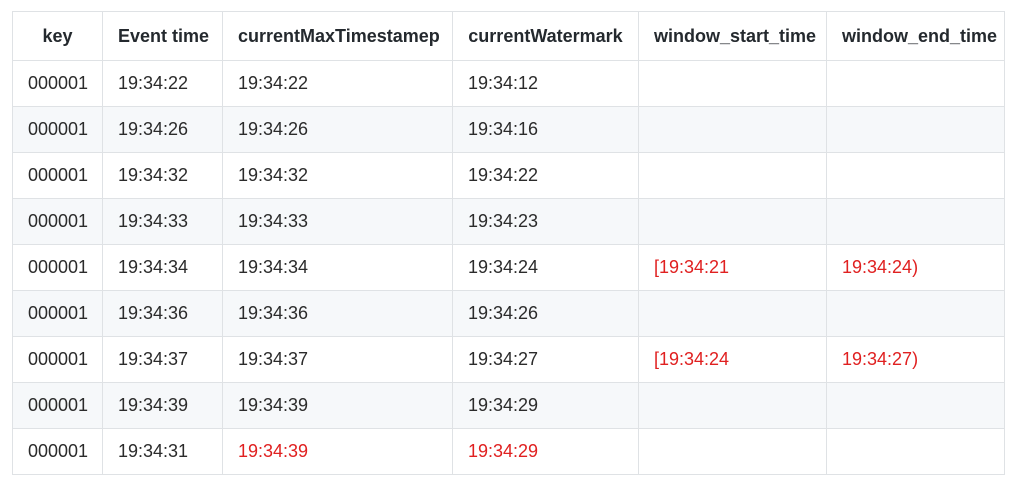  I want to click on cell-event-time: 19:34:31, so click(162, 451).